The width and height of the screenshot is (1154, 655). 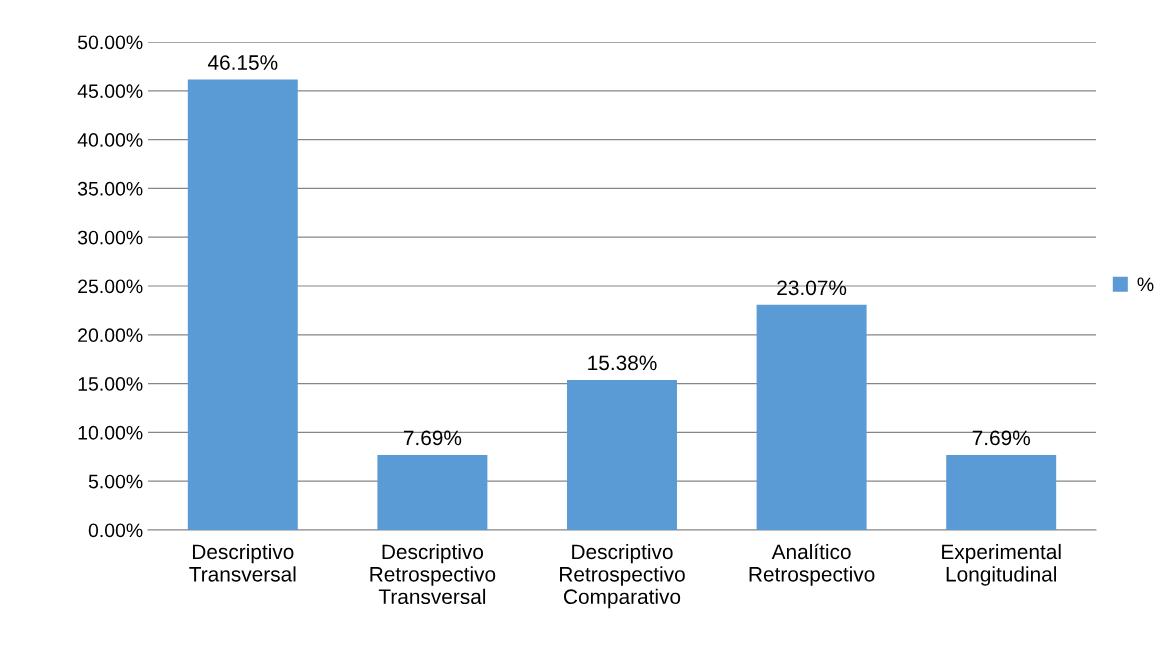 What do you see at coordinates (110, 237) in the screenshot?
I see `y-tick-label: 30.00%` at bounding box center [110, 237].